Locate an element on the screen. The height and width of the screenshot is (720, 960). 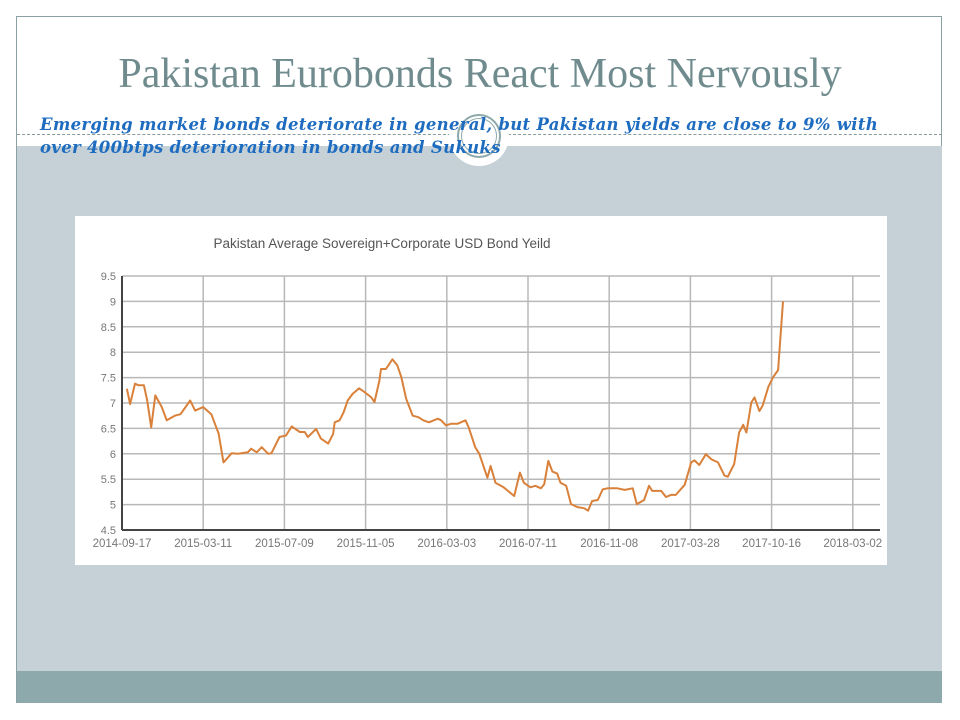
x-tick-label: 2016-03-03 is located at coordinates (446, 544).